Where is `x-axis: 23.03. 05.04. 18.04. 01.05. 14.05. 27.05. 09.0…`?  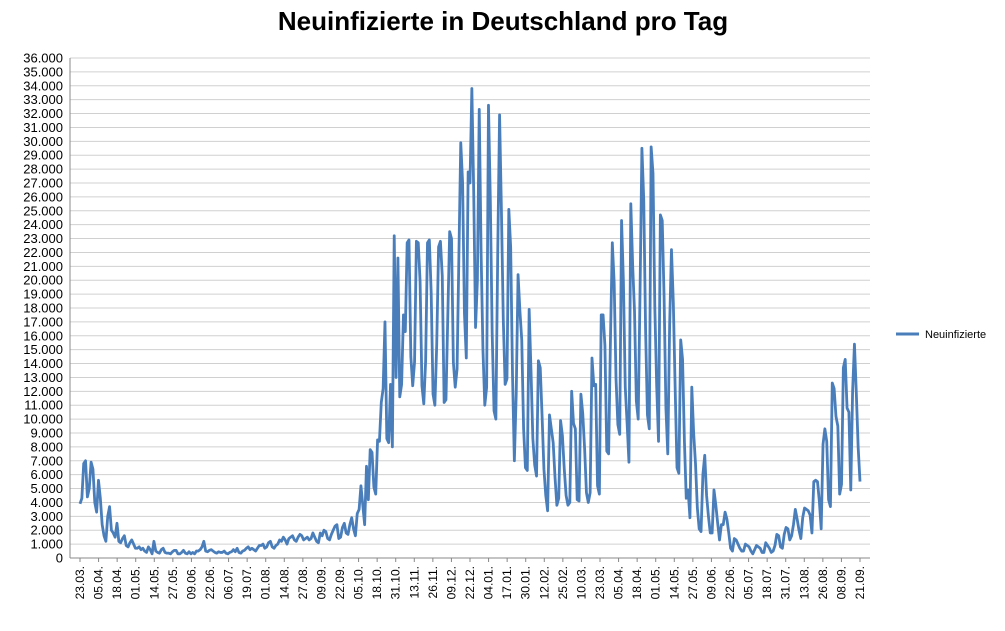
x-axis: 23.03. 05.04. 18.04. 01.05. 14.05. 27.05. 09.0… is located at coordinates (470, 578).